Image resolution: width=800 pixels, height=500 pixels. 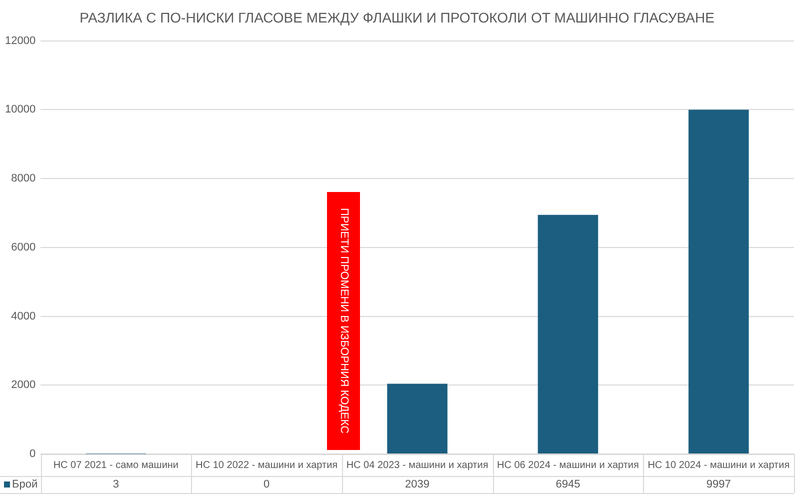 I want to click on y-tick-label: 6000, so click(x=23, y=247).